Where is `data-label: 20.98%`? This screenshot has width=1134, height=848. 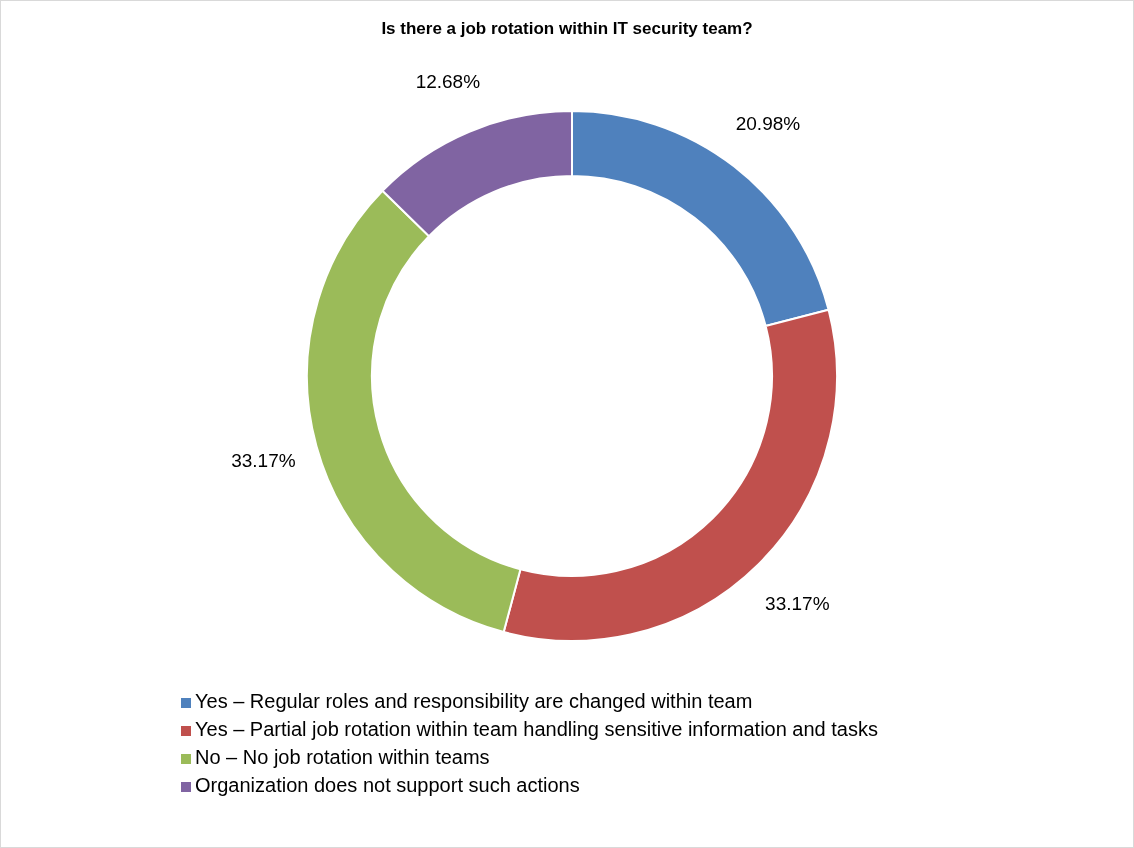 data-label: 20.98% is located at coordinates (768, 123).